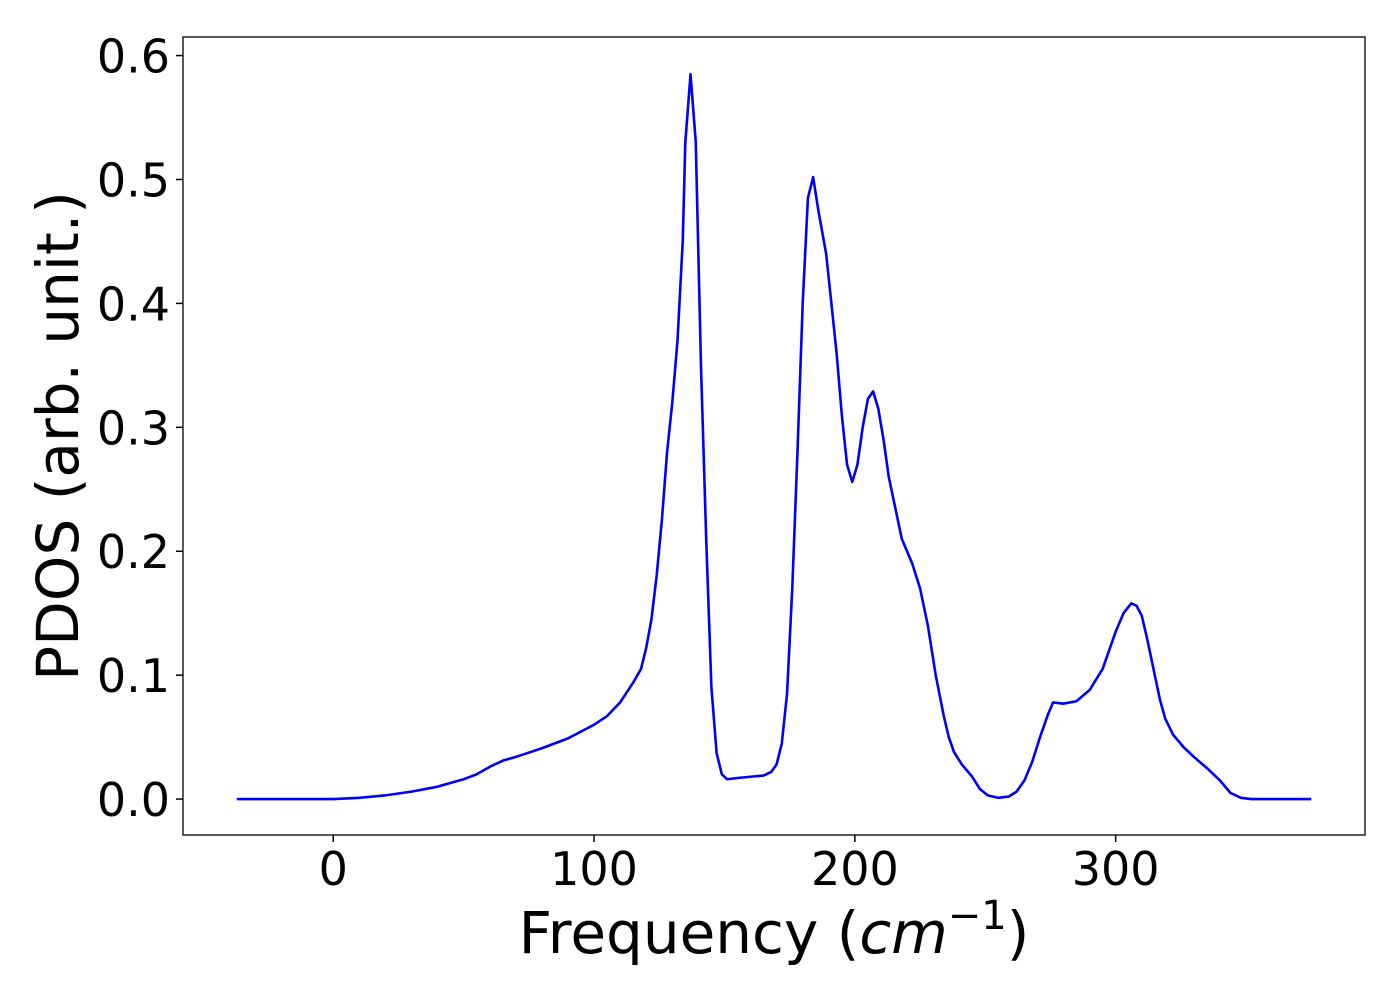 The height and width of the screenshot is (1000, 1400). I want to click on x-label-exponent: −1, so click(977, 916).